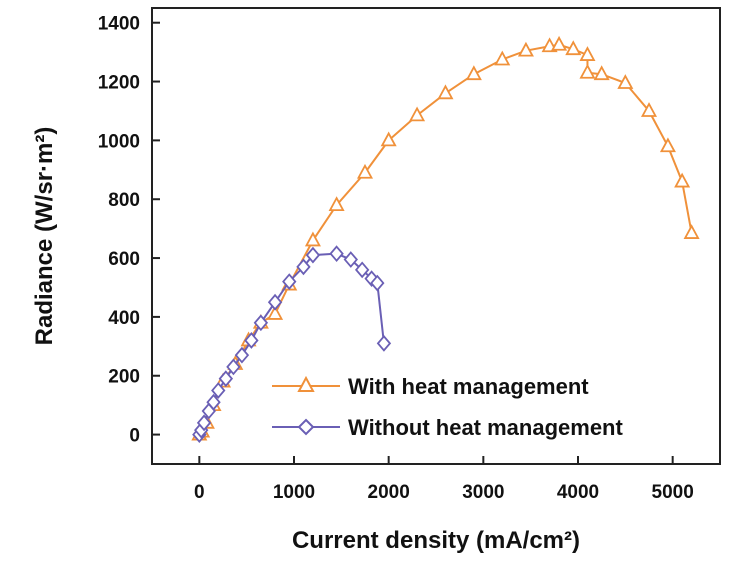  I want to click on y-tick-label: 400, so click(124, 318).